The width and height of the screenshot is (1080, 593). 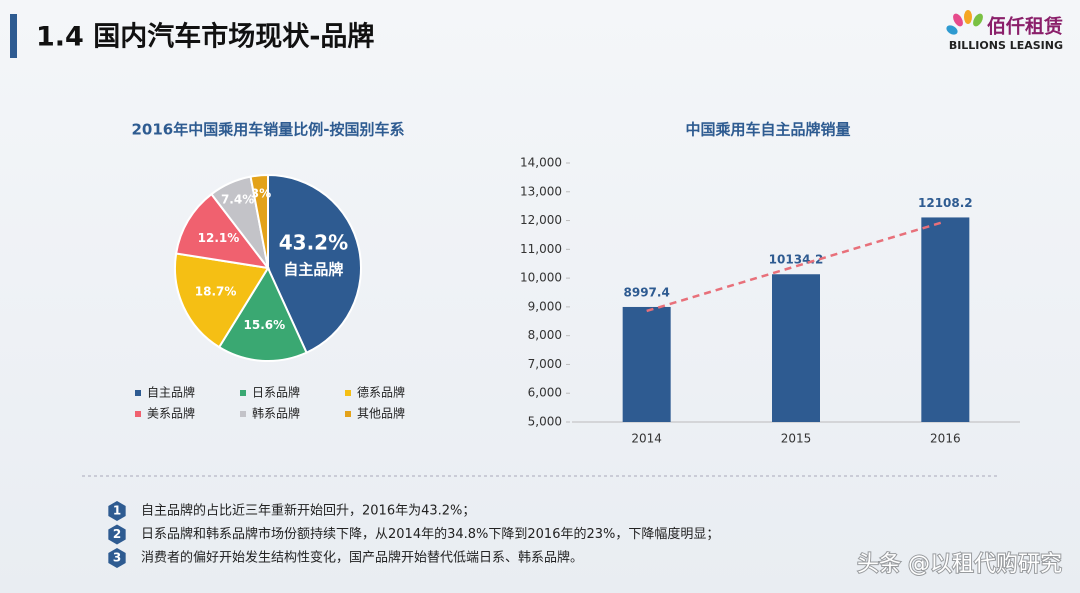 I want to click on logo-cn: 佰仟租赁, so click(x=1025, y=26).